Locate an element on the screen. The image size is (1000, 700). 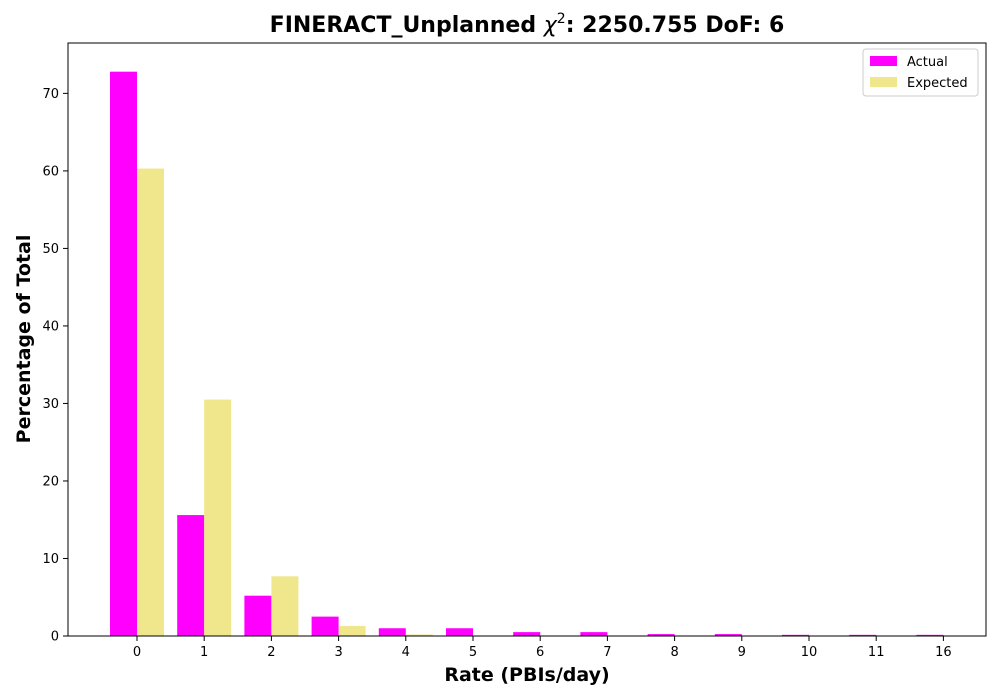
title-chi: χ is located at coordinates (550, 25).